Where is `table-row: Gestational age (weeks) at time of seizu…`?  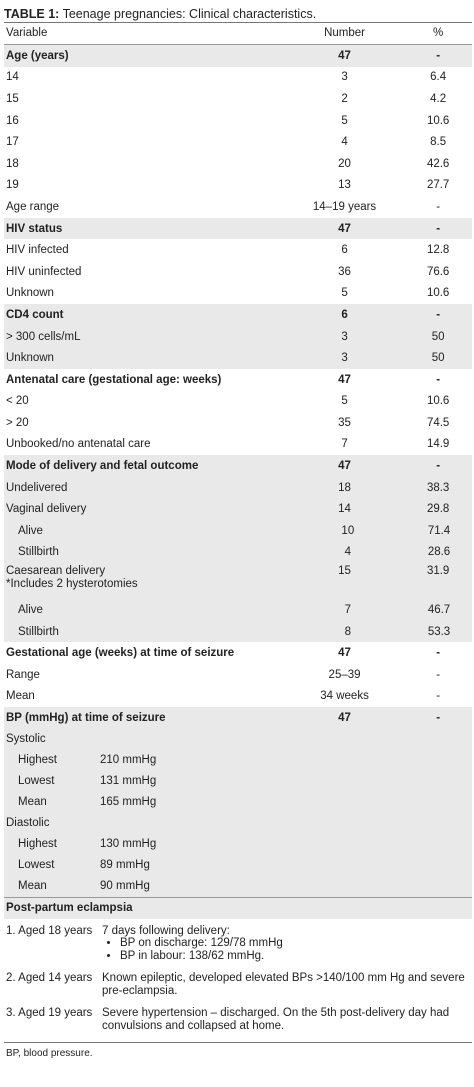
table-row: Gestational age (weeks) at time of seizu… is located at coordinates (238, 653).